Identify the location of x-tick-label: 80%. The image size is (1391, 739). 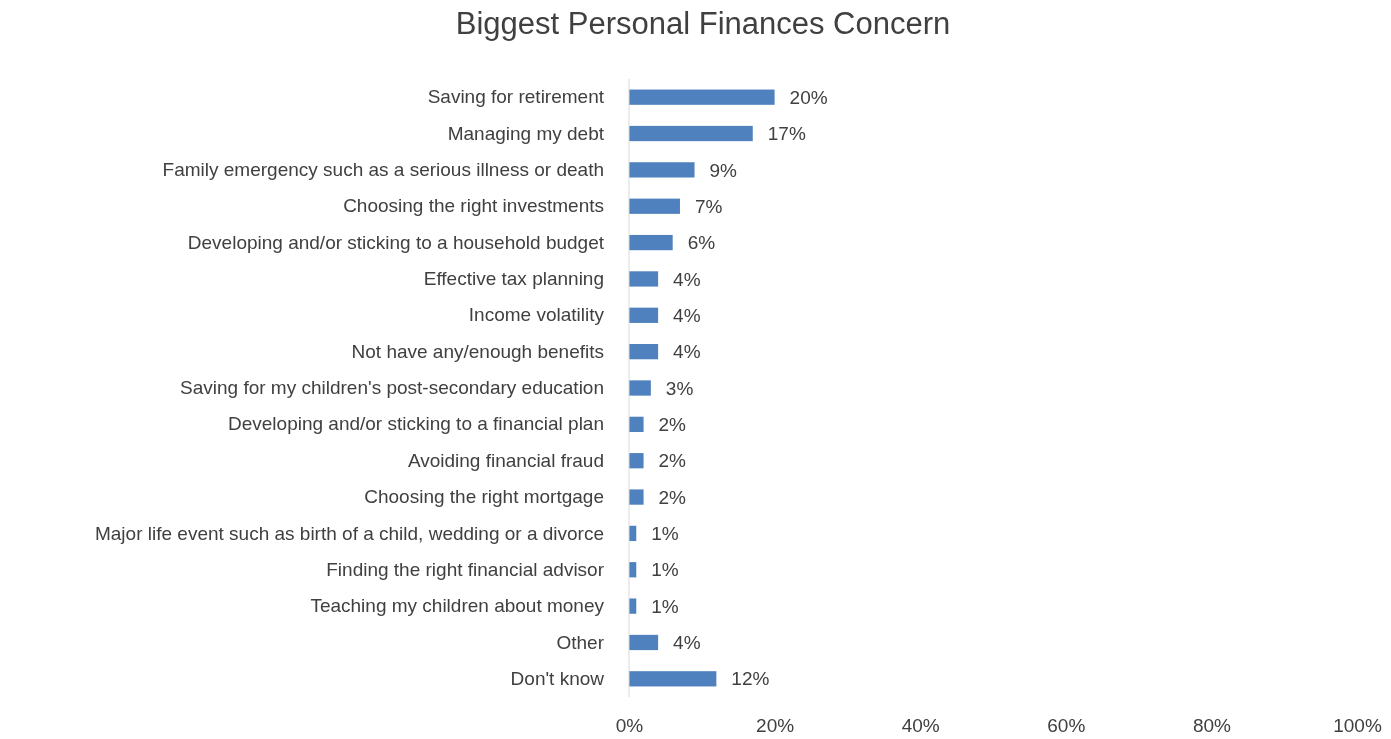
(1212, 725).